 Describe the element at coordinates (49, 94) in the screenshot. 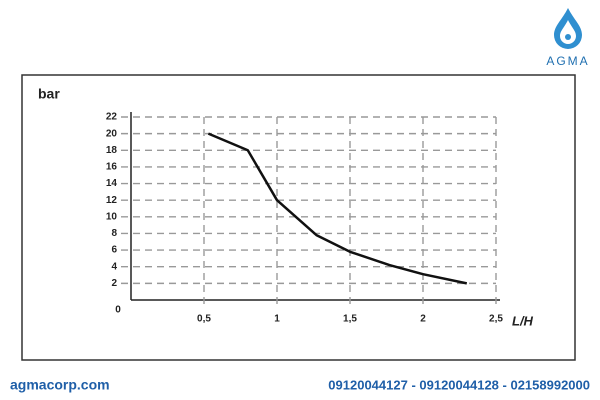

I see `y-axis-label: bar` at that location.